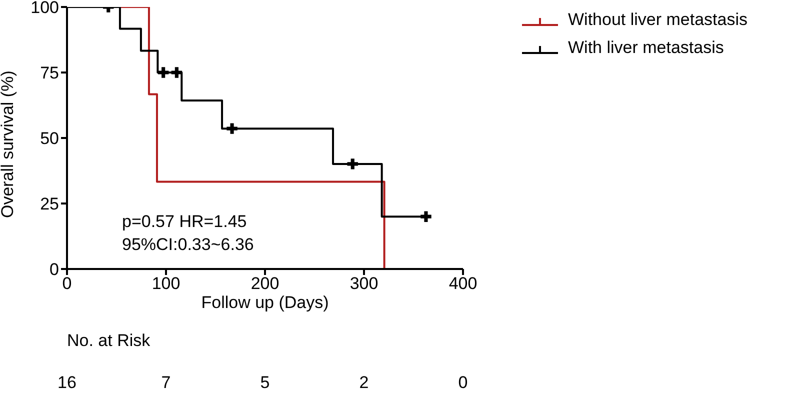 This screenshot has width=794, height=405. Describe the element at coordinates (54, 270) in the screenshot. I see `y-tick-label: 0` at that location.